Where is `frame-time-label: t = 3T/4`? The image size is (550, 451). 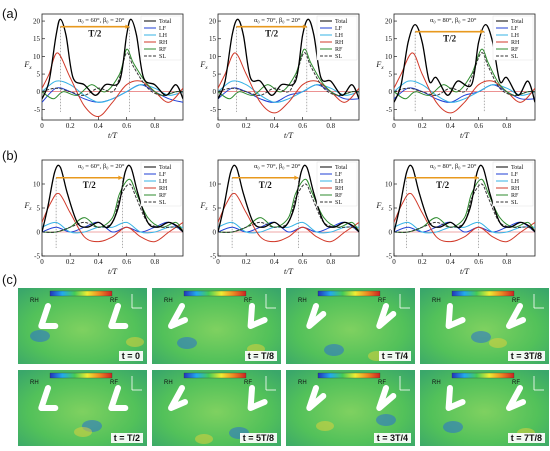
frame-time-label: t = 3T/4 is located at coordinates (392, 438).